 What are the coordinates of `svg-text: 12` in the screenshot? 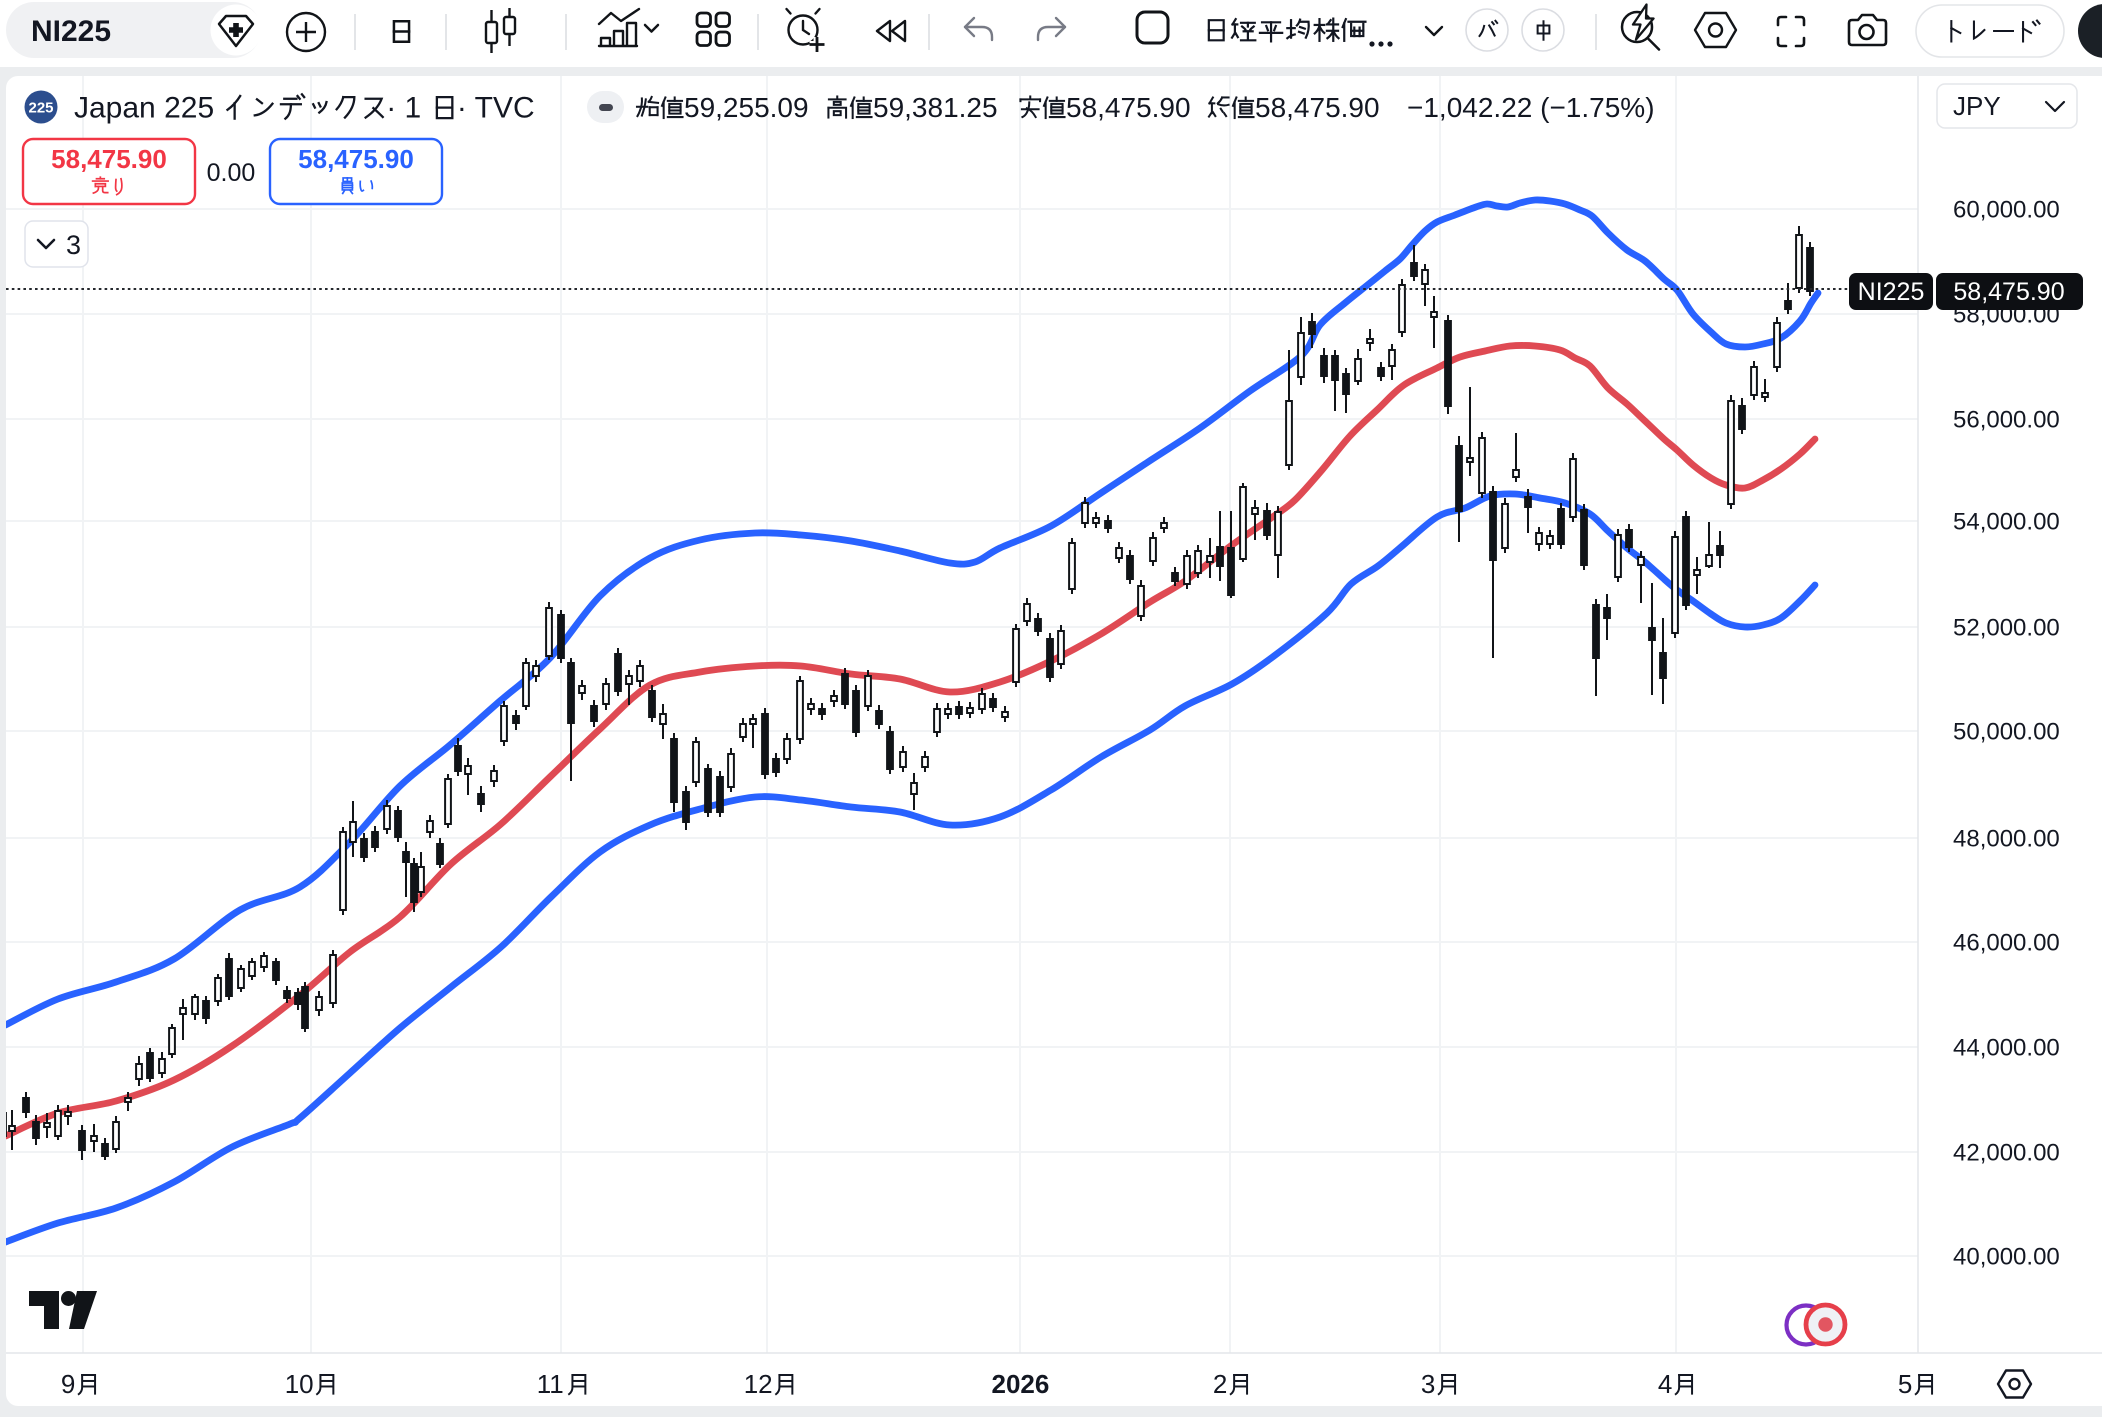 It's located at (758, 1384).